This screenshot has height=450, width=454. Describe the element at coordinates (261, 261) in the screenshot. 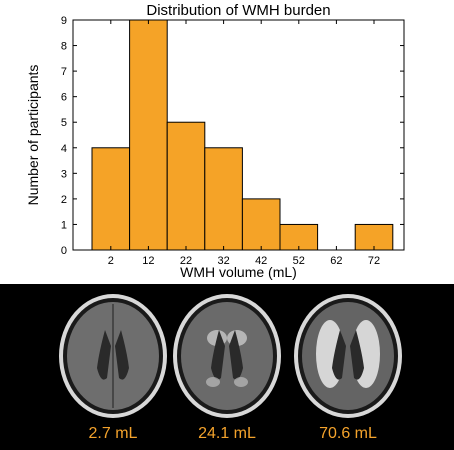

I see `x-tick-label: 42` at that location.